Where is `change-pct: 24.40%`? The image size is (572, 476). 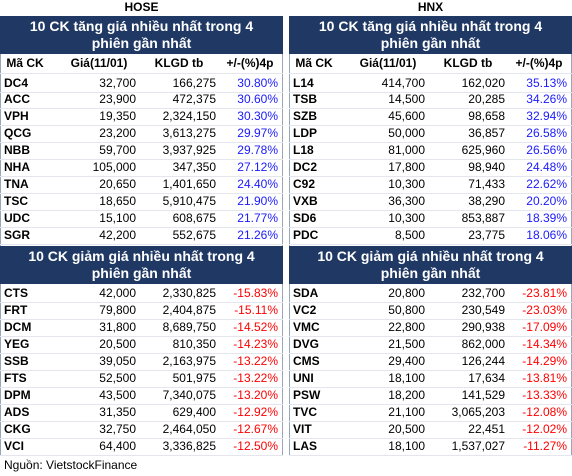 change-pct: 24.40% is located at coordinates (257, 184).